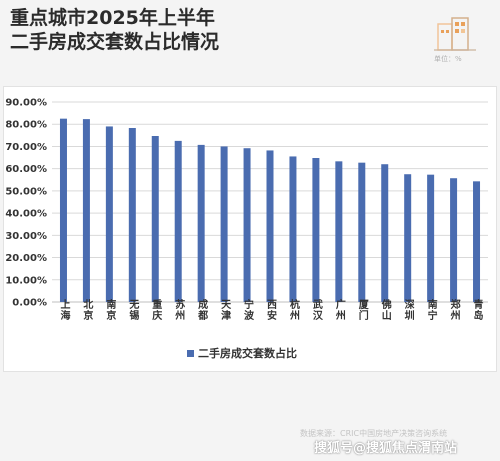  Describe the element at coordinates (477, 309) in the screenshot. I see `x-tick-label: 青岛` at that location.